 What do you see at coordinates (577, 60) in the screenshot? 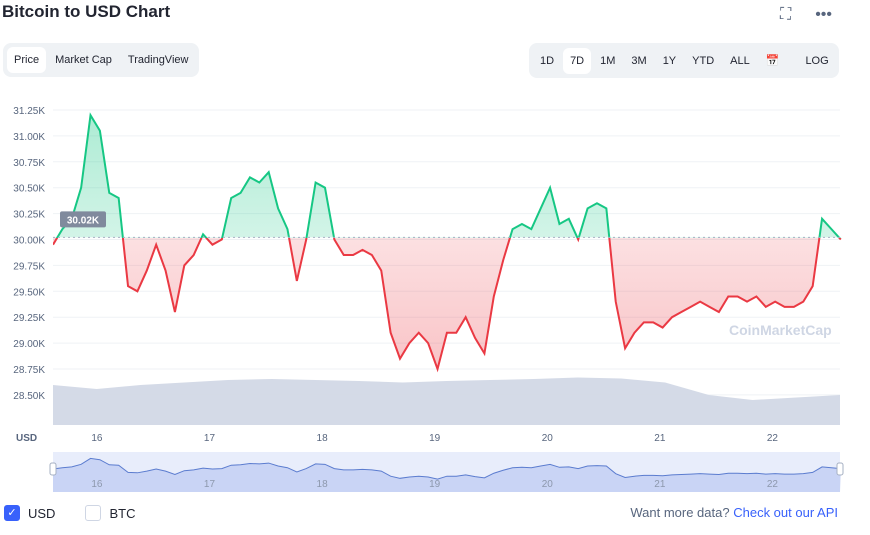
I see `range-7d: 7D` at bounding box center [577, 60].